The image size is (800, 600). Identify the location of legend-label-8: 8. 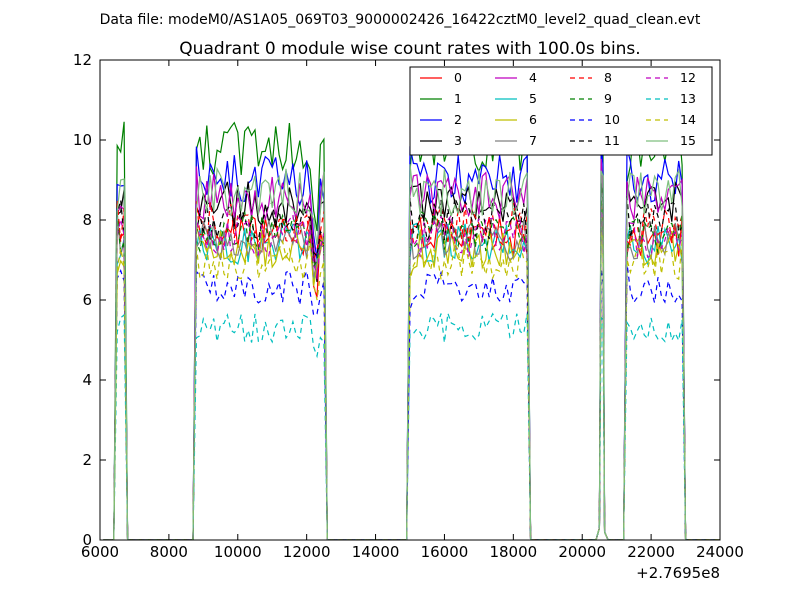
(608, 77).